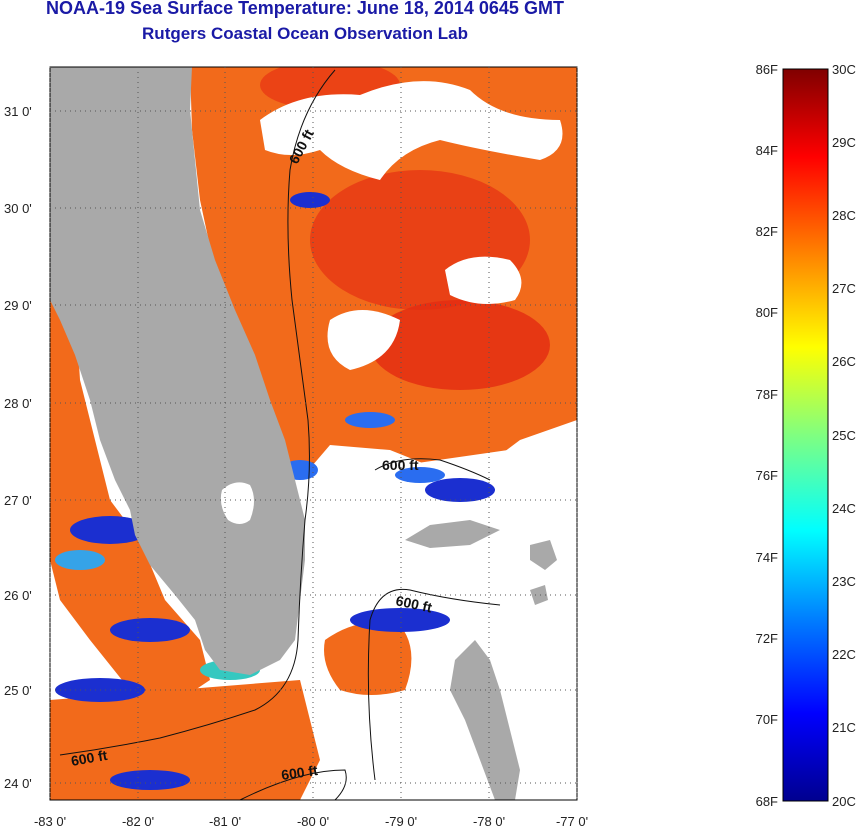  What do you see at coordinates (767, 557) in the screenshot?
I see `colorbar-f-label: 74F` at bounding box center [767, 557].